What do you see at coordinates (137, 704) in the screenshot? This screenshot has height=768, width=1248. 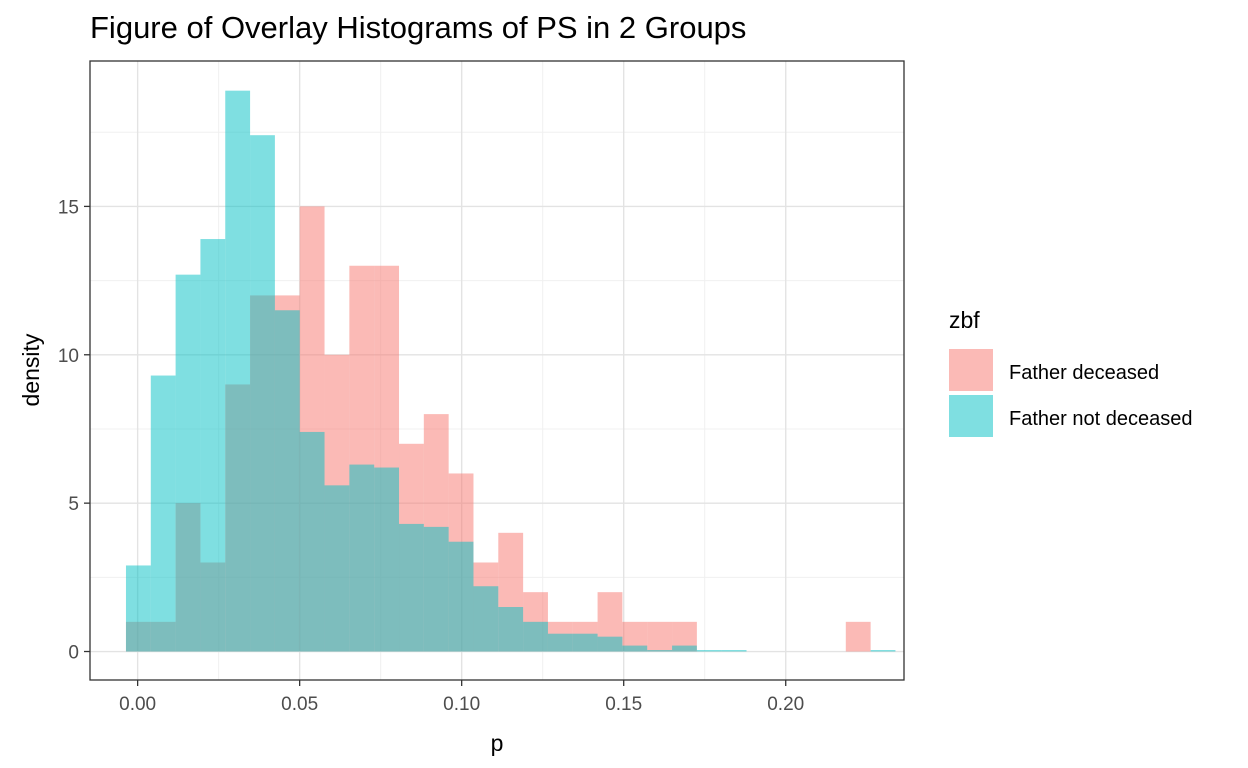 I see `x-tick-label: 0.00` at bounding box center [137, 704].